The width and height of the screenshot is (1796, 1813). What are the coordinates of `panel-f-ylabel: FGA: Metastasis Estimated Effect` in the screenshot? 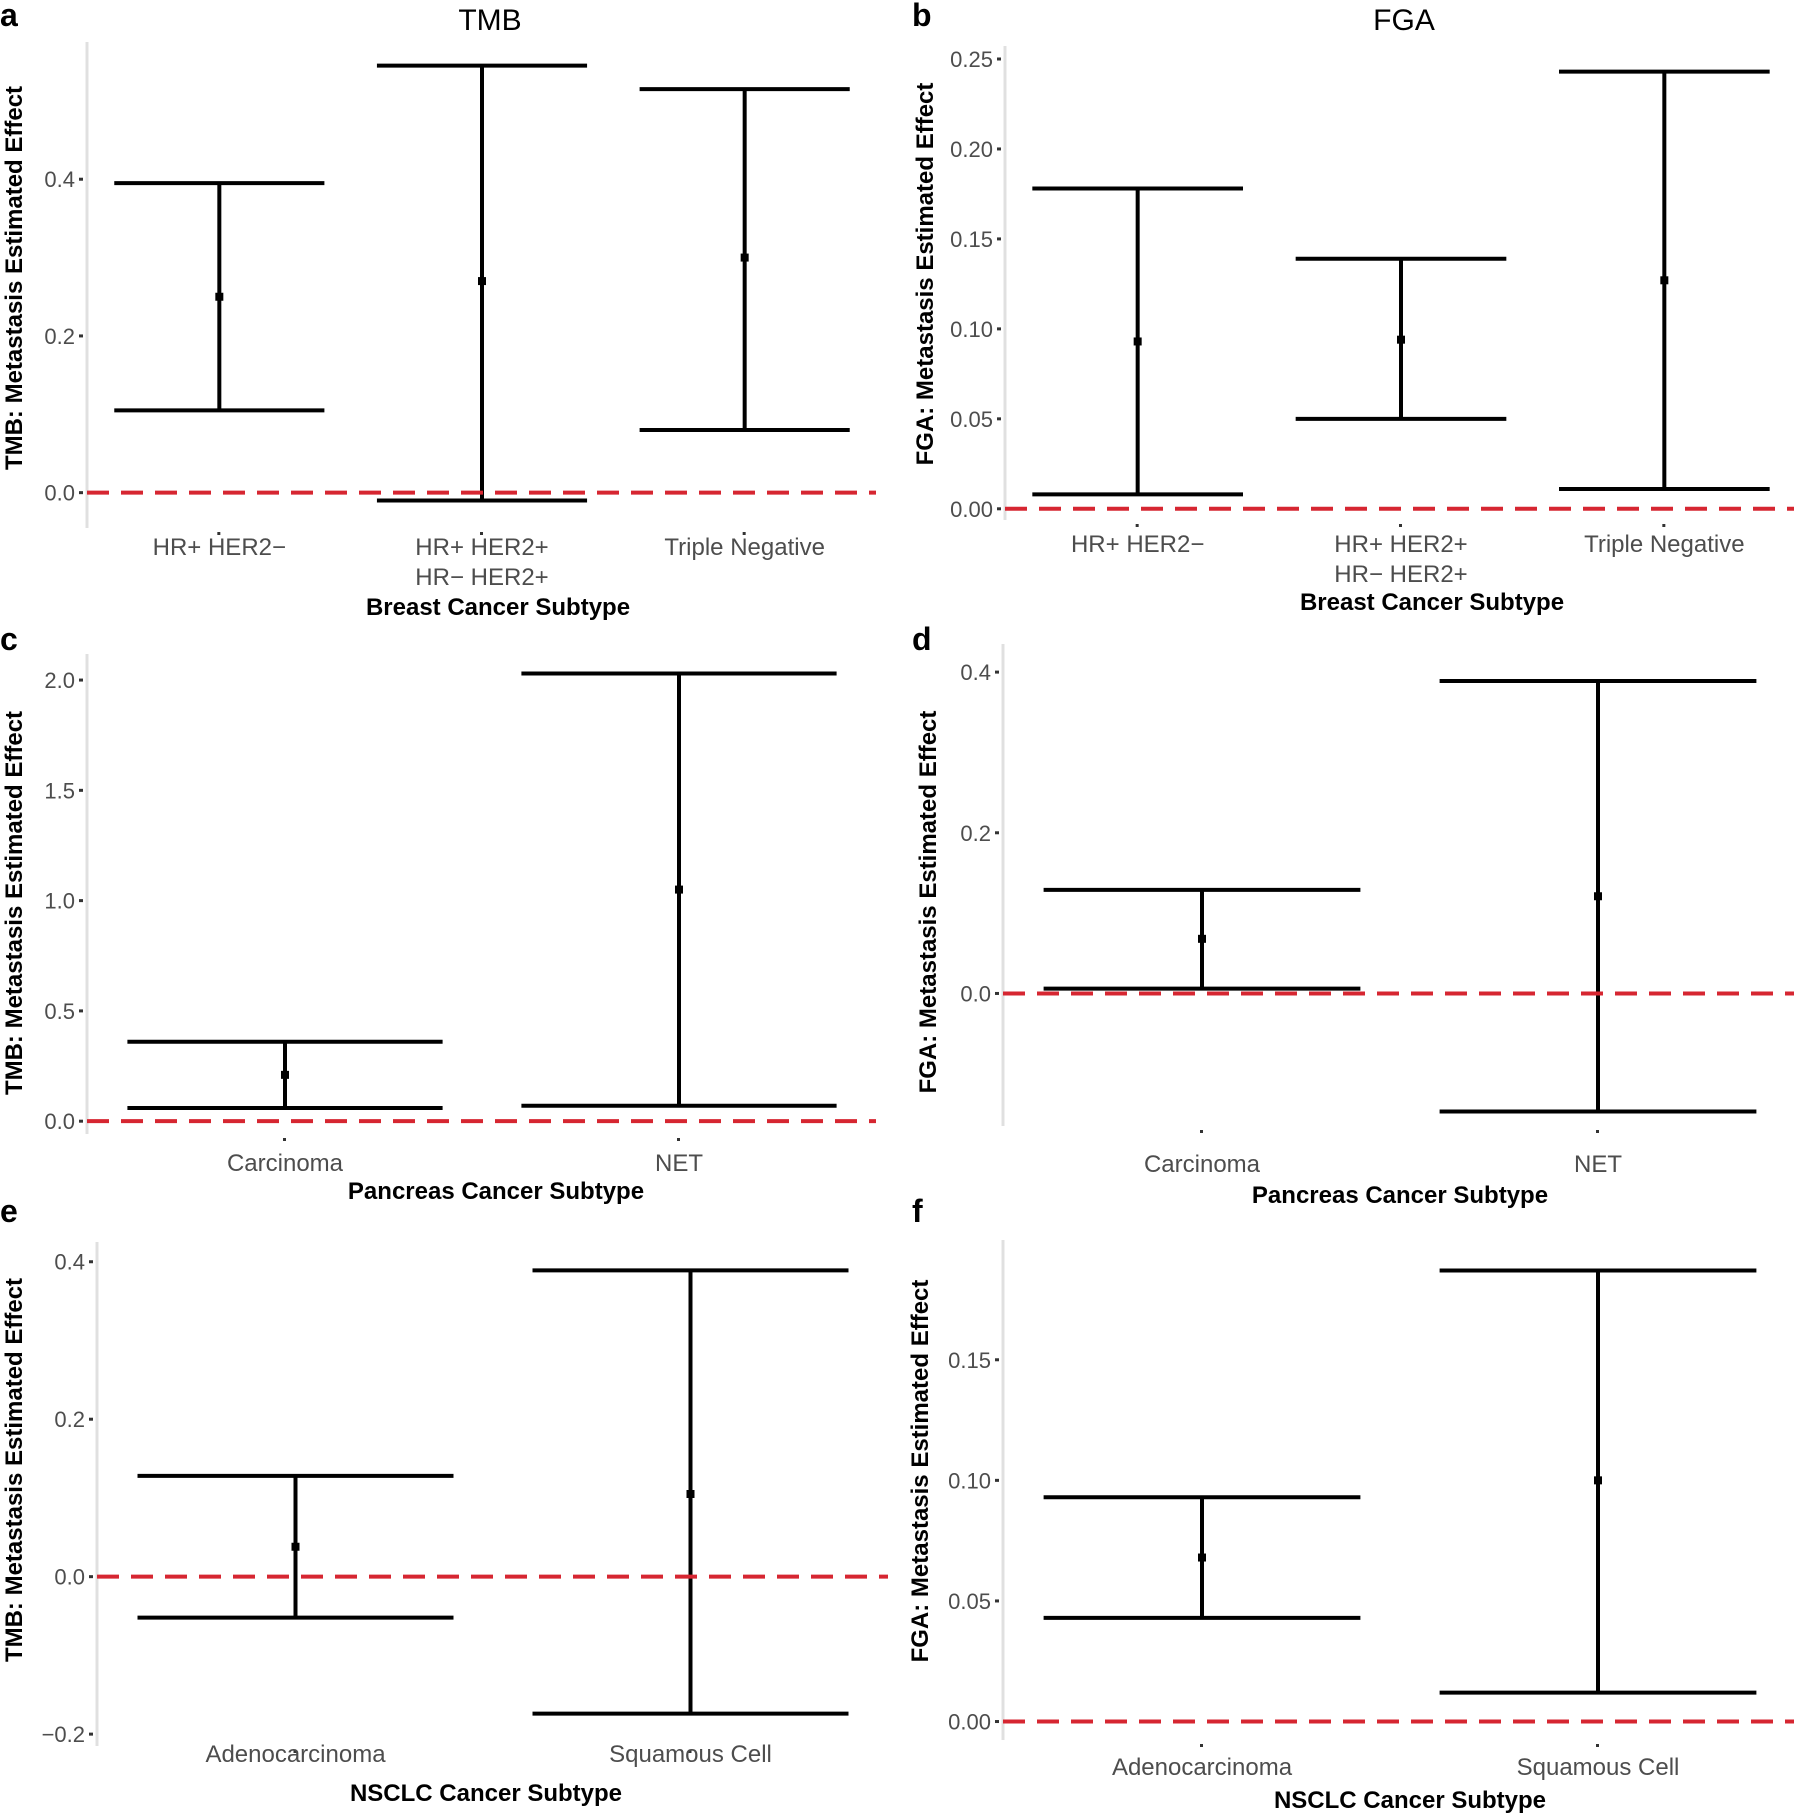 It's located at (920, 1471).